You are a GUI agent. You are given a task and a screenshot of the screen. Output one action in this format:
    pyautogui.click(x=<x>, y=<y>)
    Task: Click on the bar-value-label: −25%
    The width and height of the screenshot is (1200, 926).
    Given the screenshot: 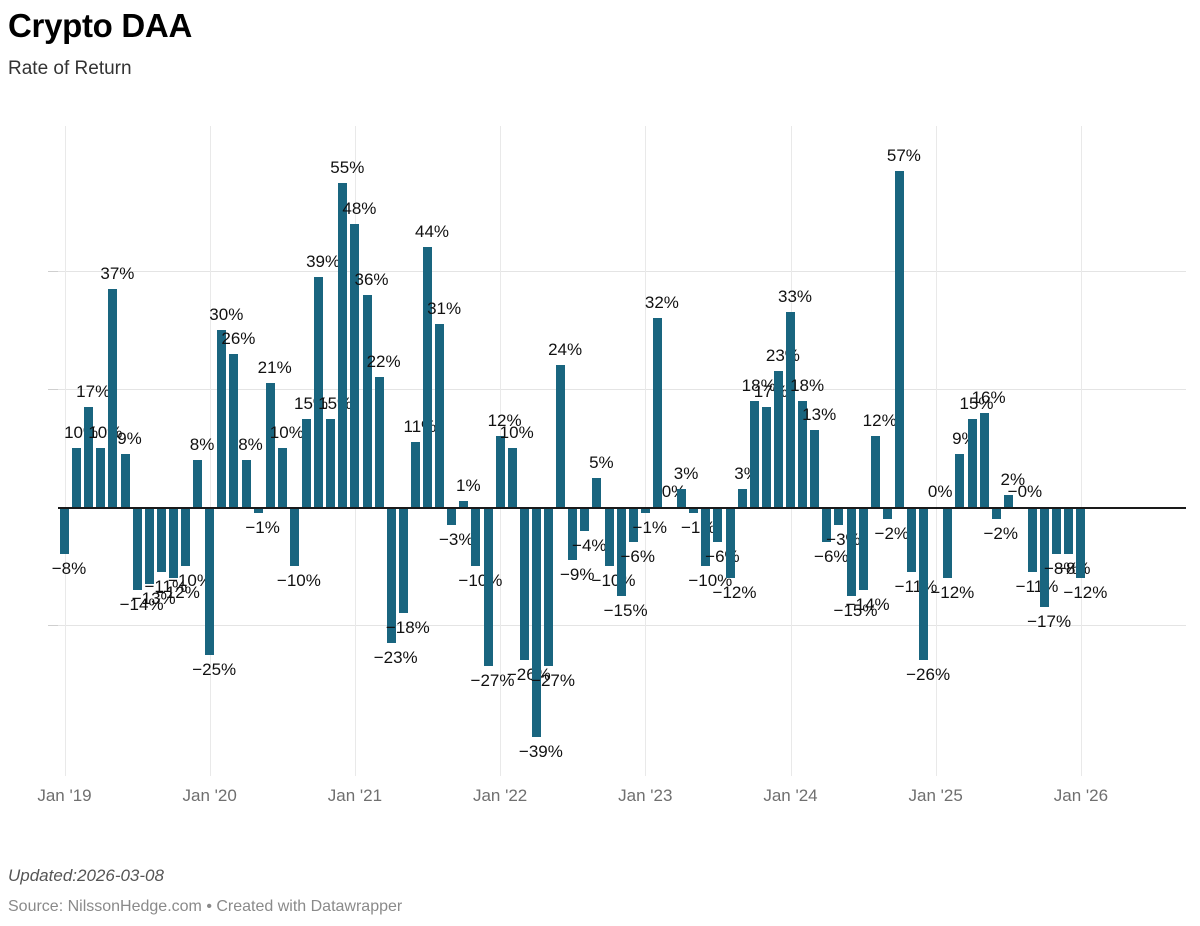 What is the action you would take?
    pyautogui.click(x=214, y=669)
    